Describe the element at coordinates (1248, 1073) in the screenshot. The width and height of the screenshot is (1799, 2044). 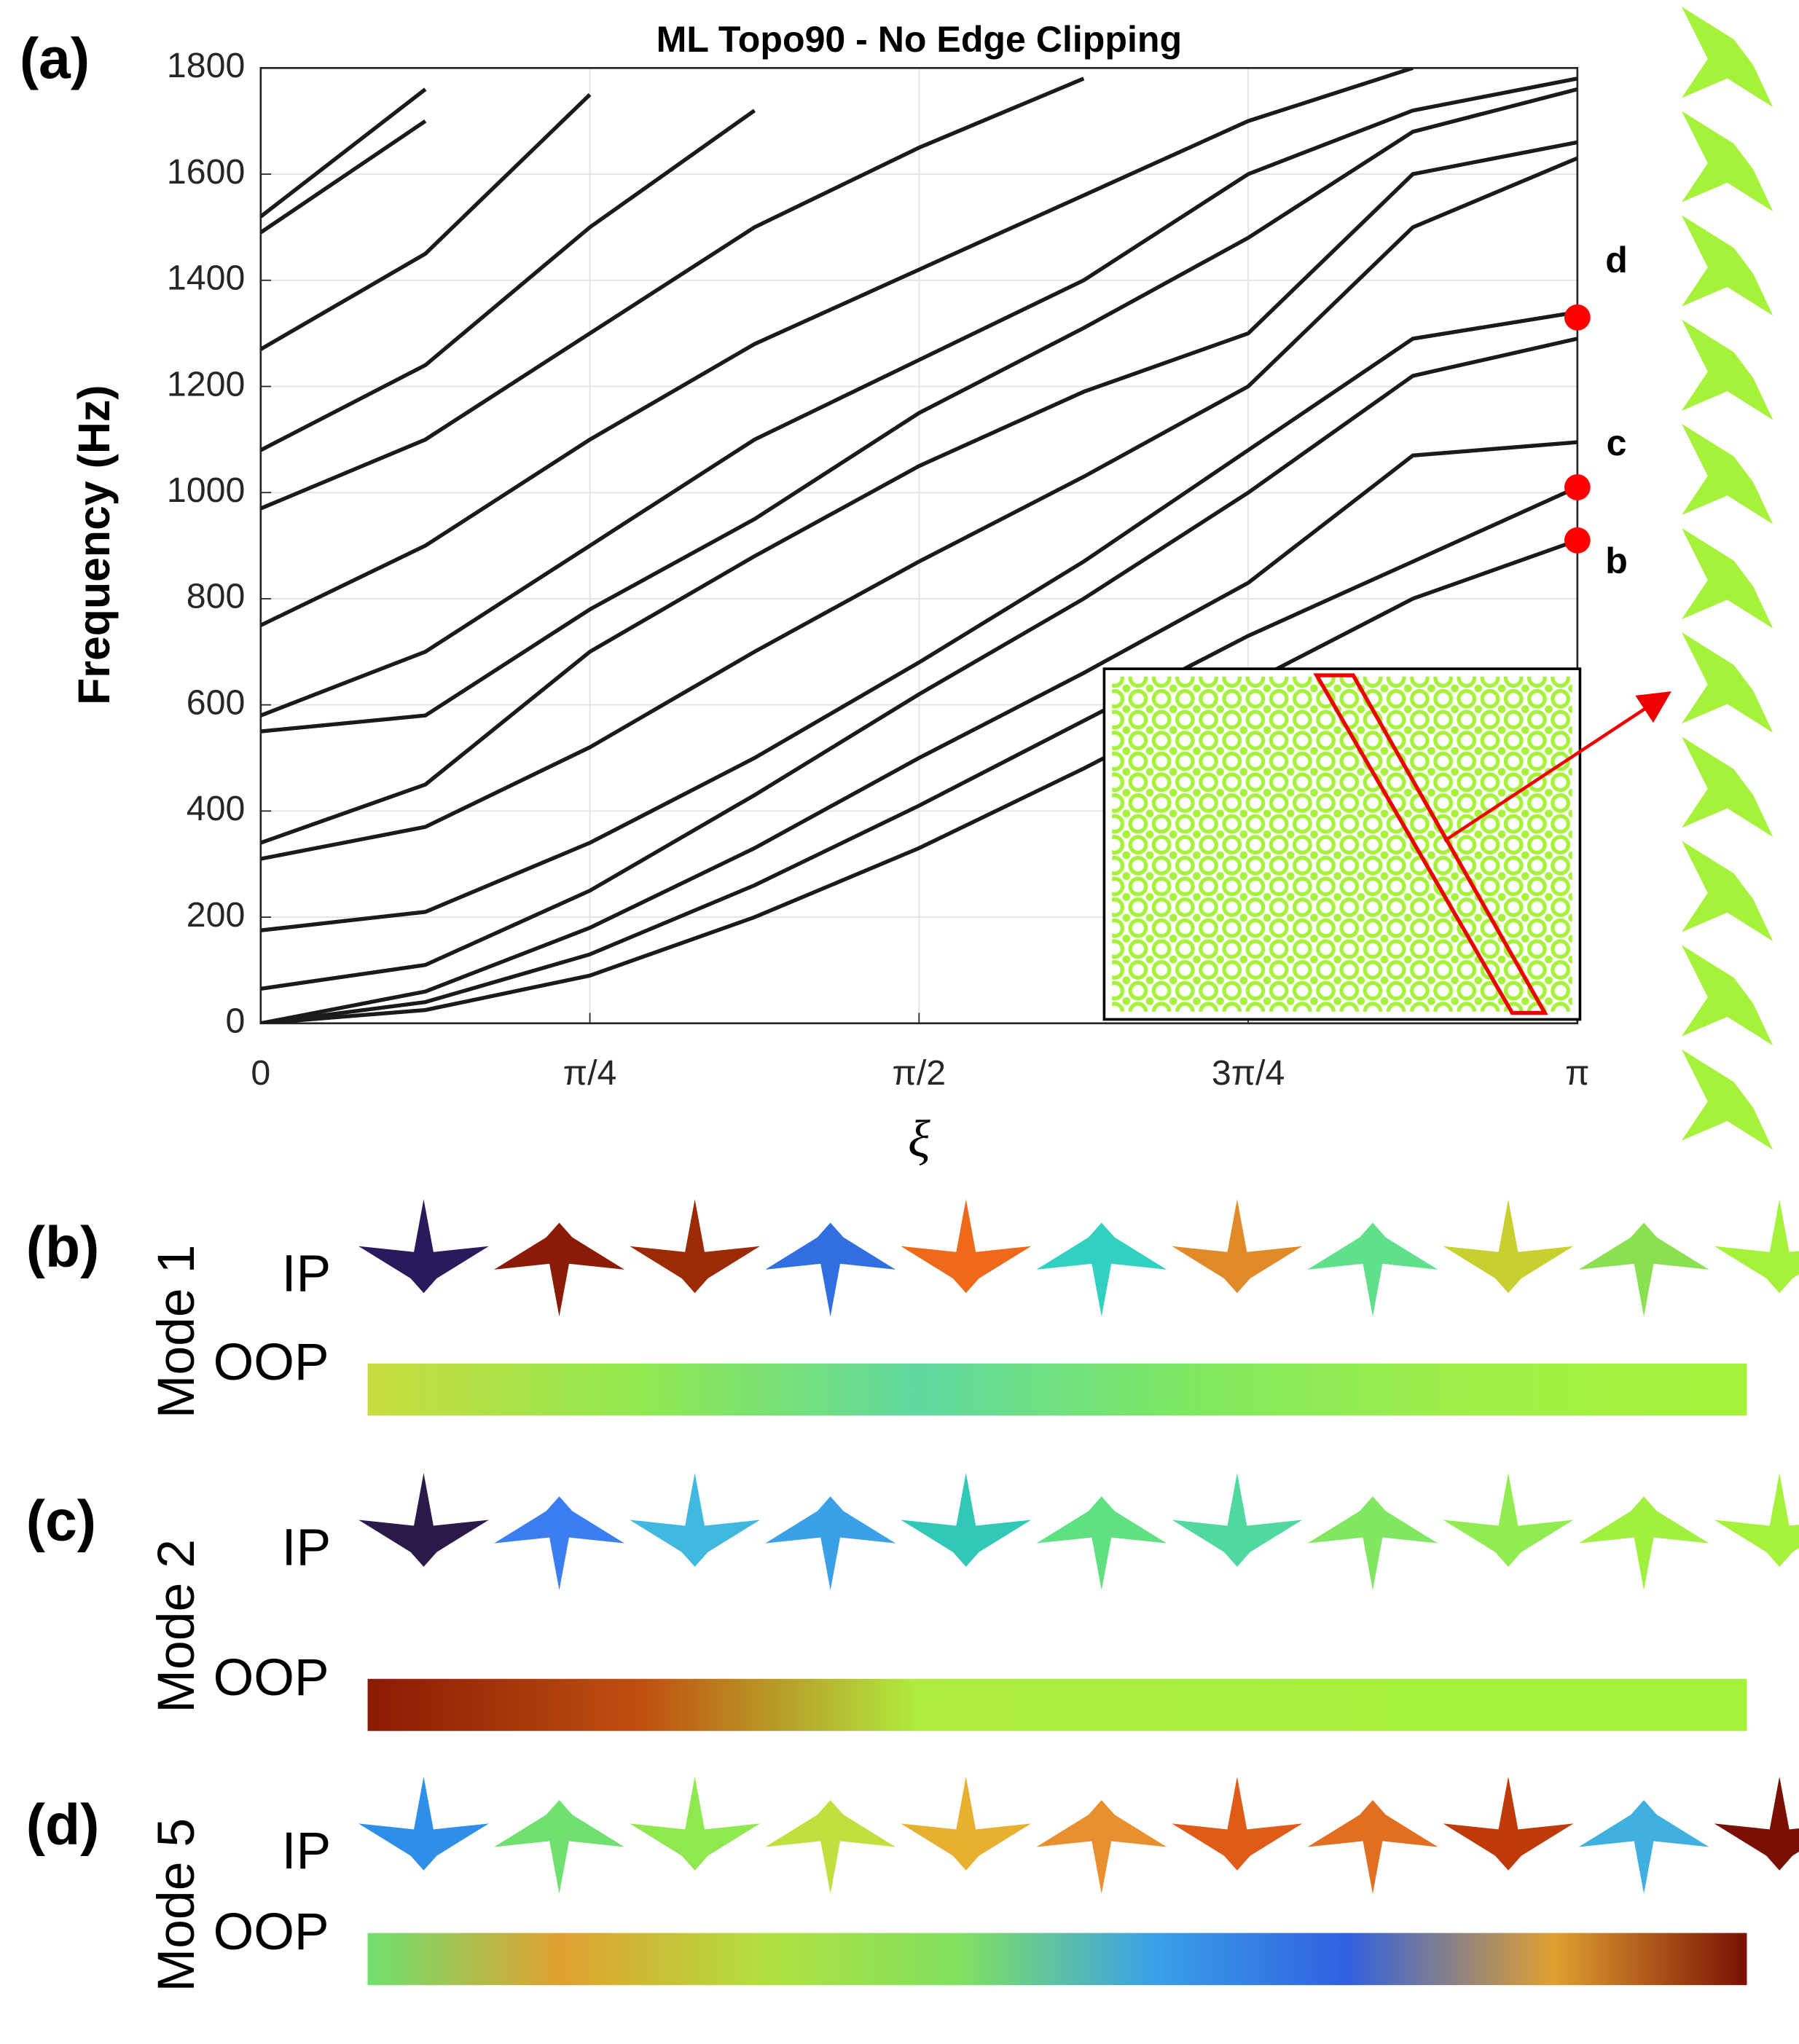
I see `x-tick-label: 3π/4` at that location.